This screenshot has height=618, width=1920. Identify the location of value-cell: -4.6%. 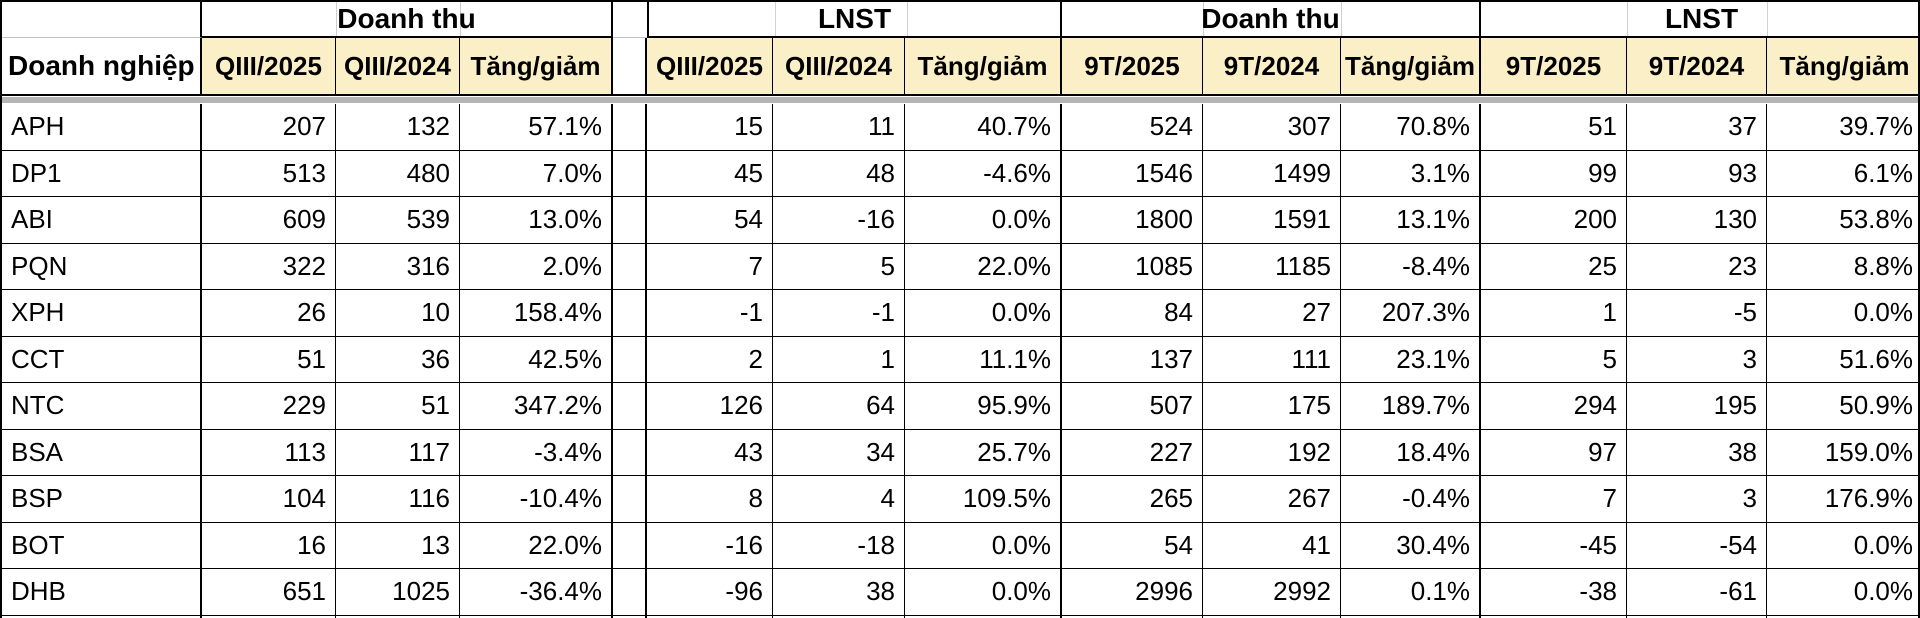
(983, 173).